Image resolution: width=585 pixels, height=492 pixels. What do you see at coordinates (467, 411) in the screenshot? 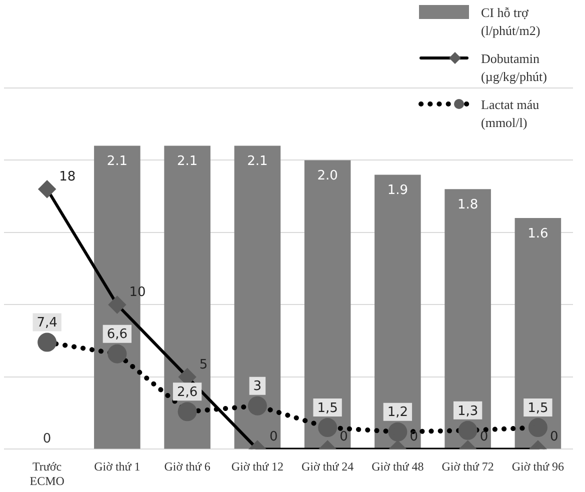
I see `data-label: 1,3` at bounding box center [467, 411].